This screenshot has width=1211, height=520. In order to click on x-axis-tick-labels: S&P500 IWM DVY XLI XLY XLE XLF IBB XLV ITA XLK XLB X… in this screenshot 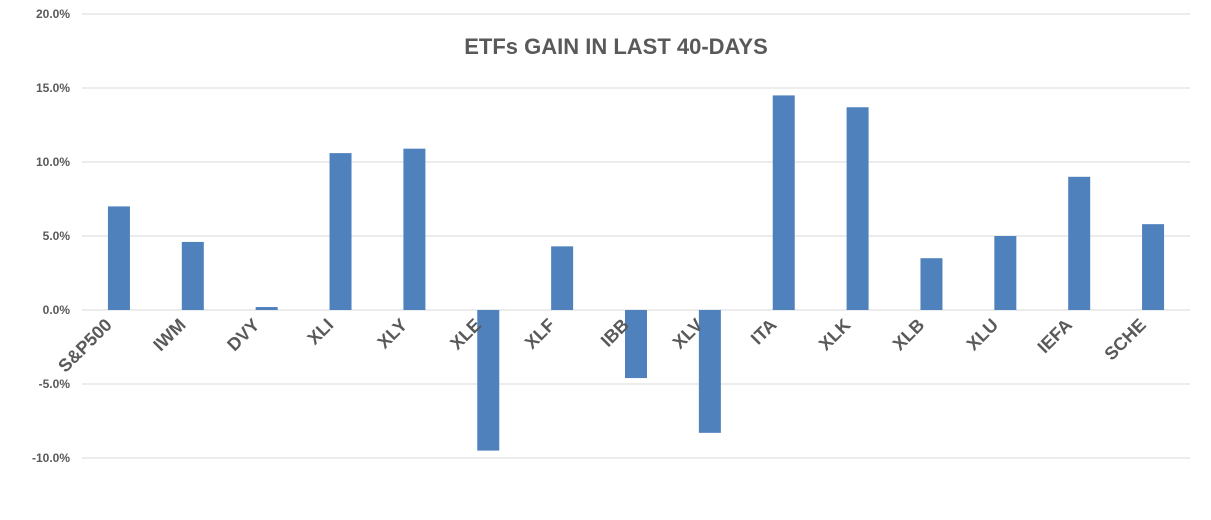, I will do `click(602, 346)`.